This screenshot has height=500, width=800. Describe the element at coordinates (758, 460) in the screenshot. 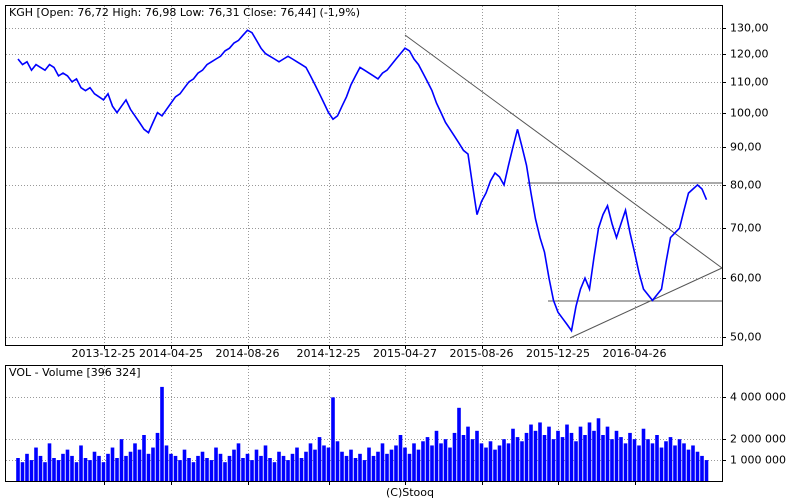

I see `y-tick-label: 1 000 000` at that location.